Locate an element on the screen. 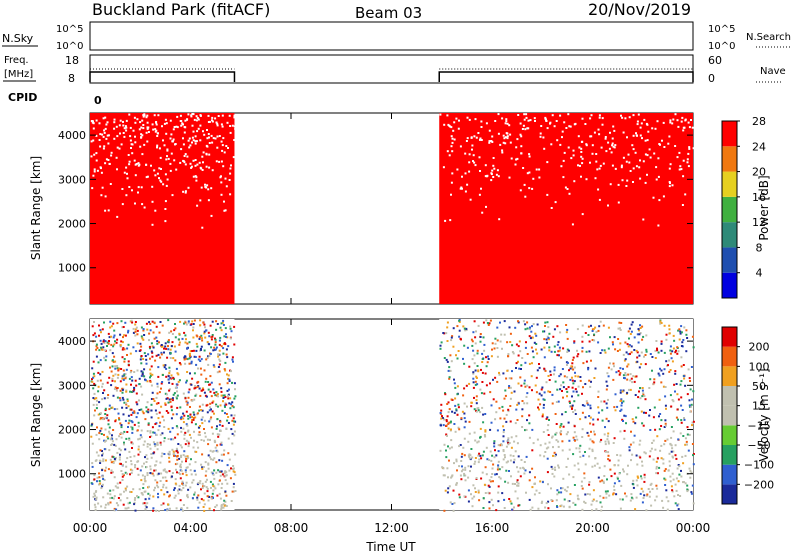 The image size is (800, 554). nsky-label: N.Sky is located at coordinates (18, 38).